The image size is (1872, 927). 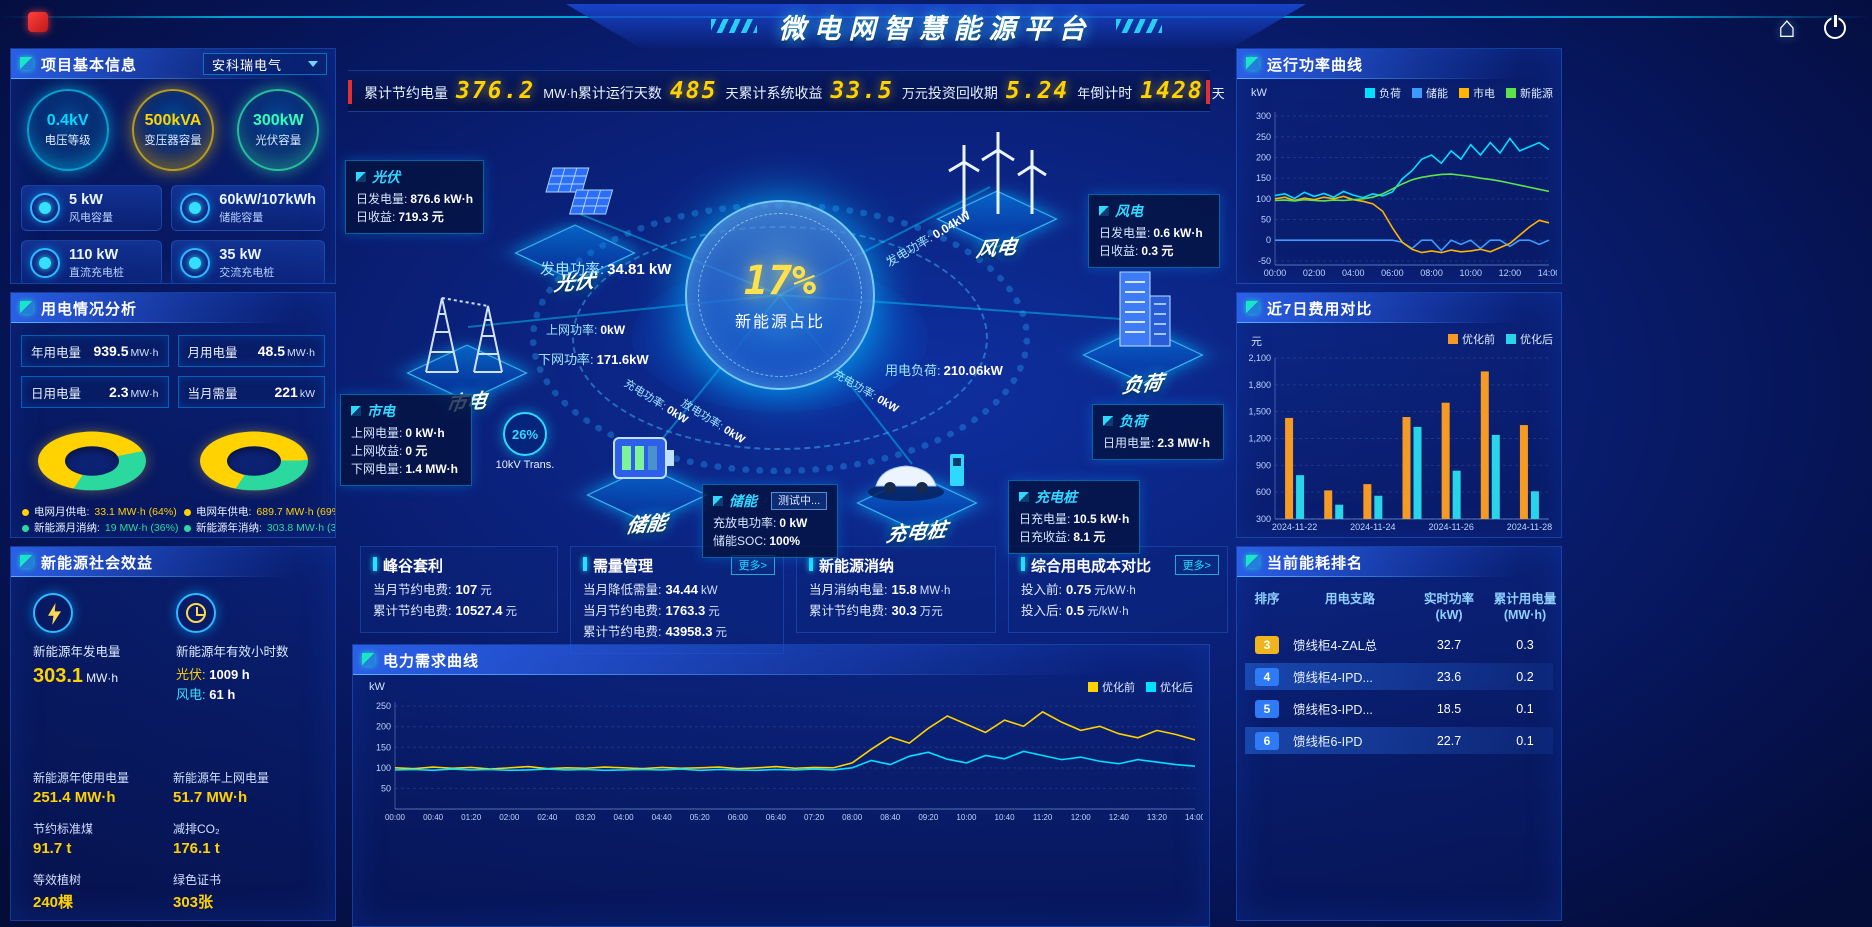 I want to click on svg-text: 09:20, so click(x=928, y=817).